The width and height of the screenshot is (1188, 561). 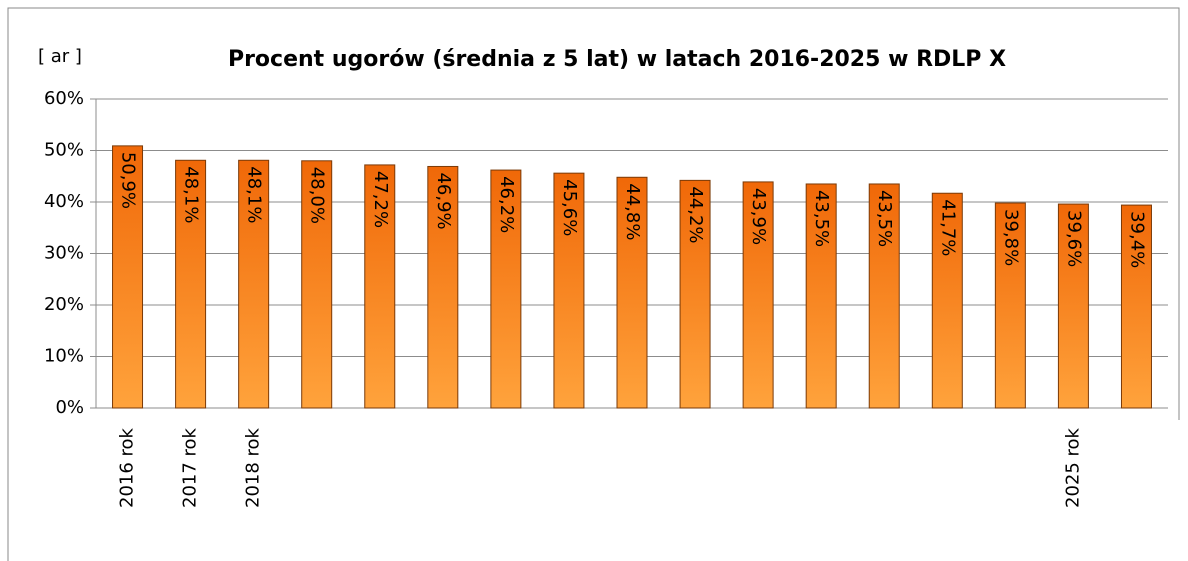 What do you see at coordinates (947, 227) in the screenshot?
I see `value-label: 41,7%` at bounding box center [947, 227].